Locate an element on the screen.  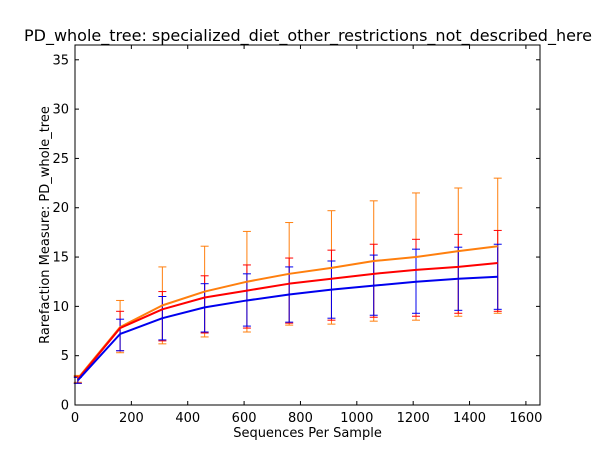
y-tick-label: 20 is located at coordinates (60, 208).